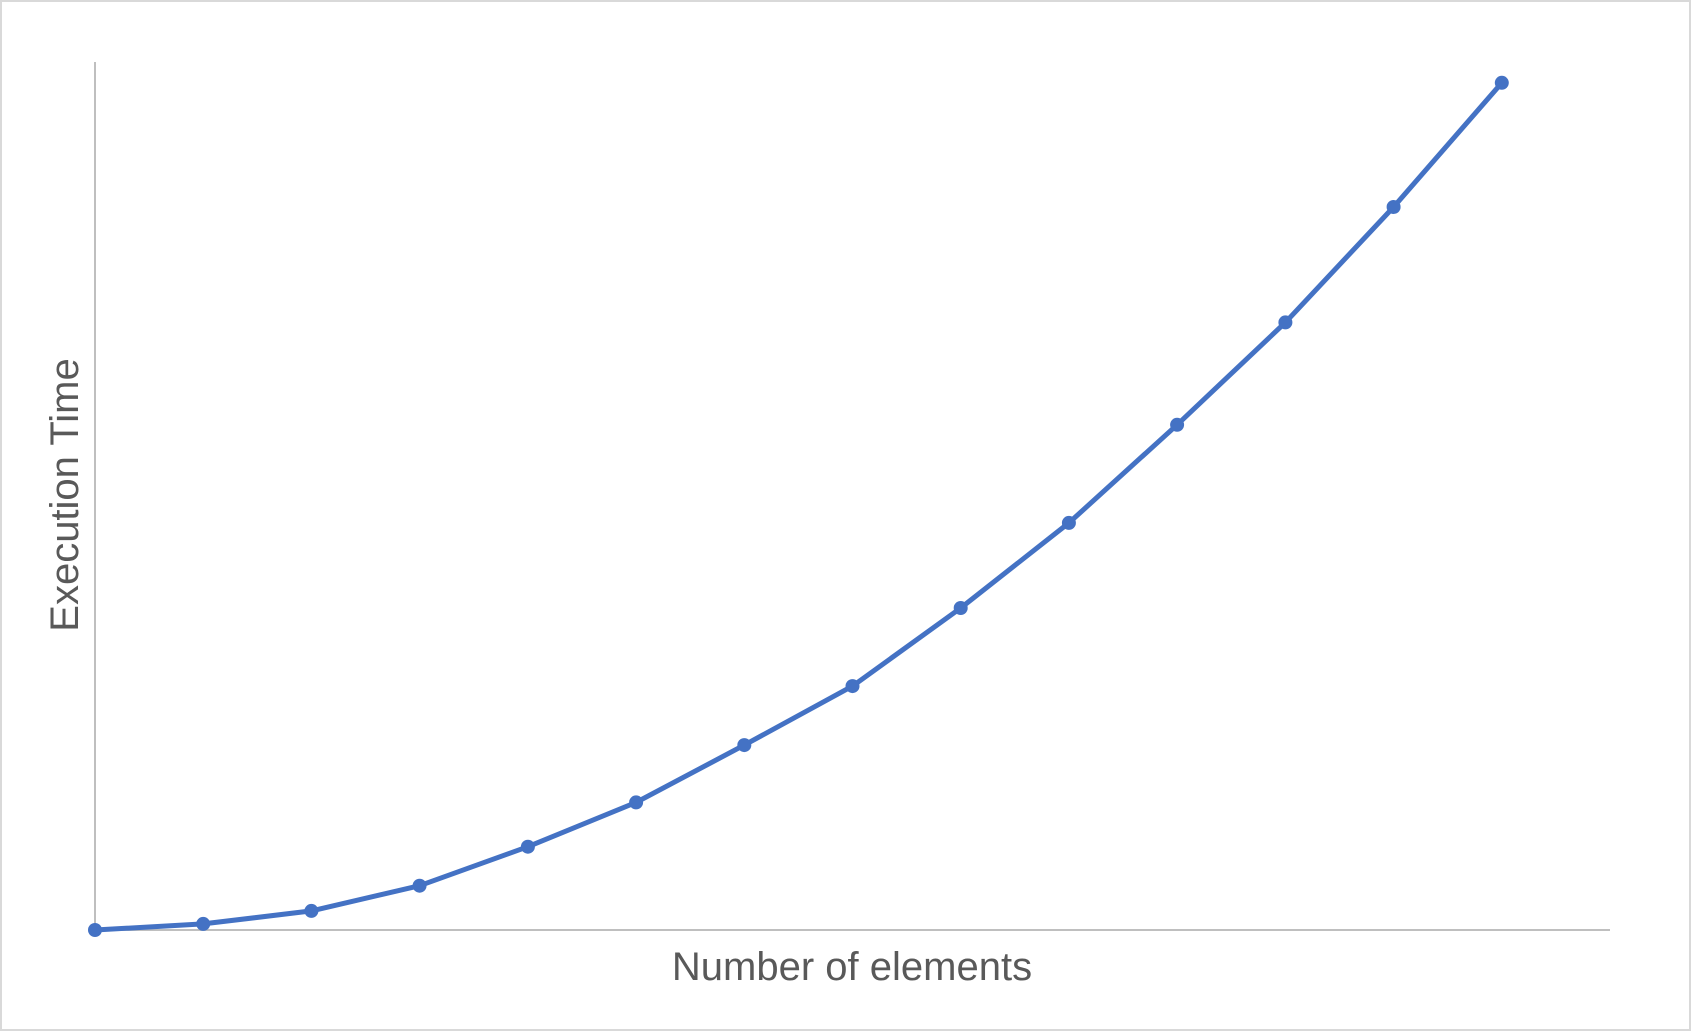  I want to click on y-axis-title: Execution Time, so click(65, 494).